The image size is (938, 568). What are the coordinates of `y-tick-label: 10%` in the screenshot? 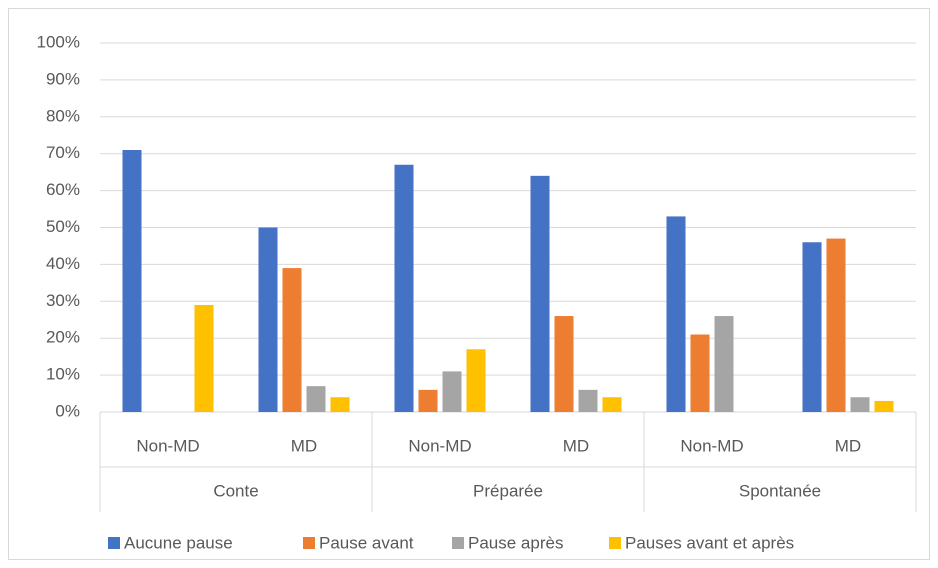 It's located at (63, 374).